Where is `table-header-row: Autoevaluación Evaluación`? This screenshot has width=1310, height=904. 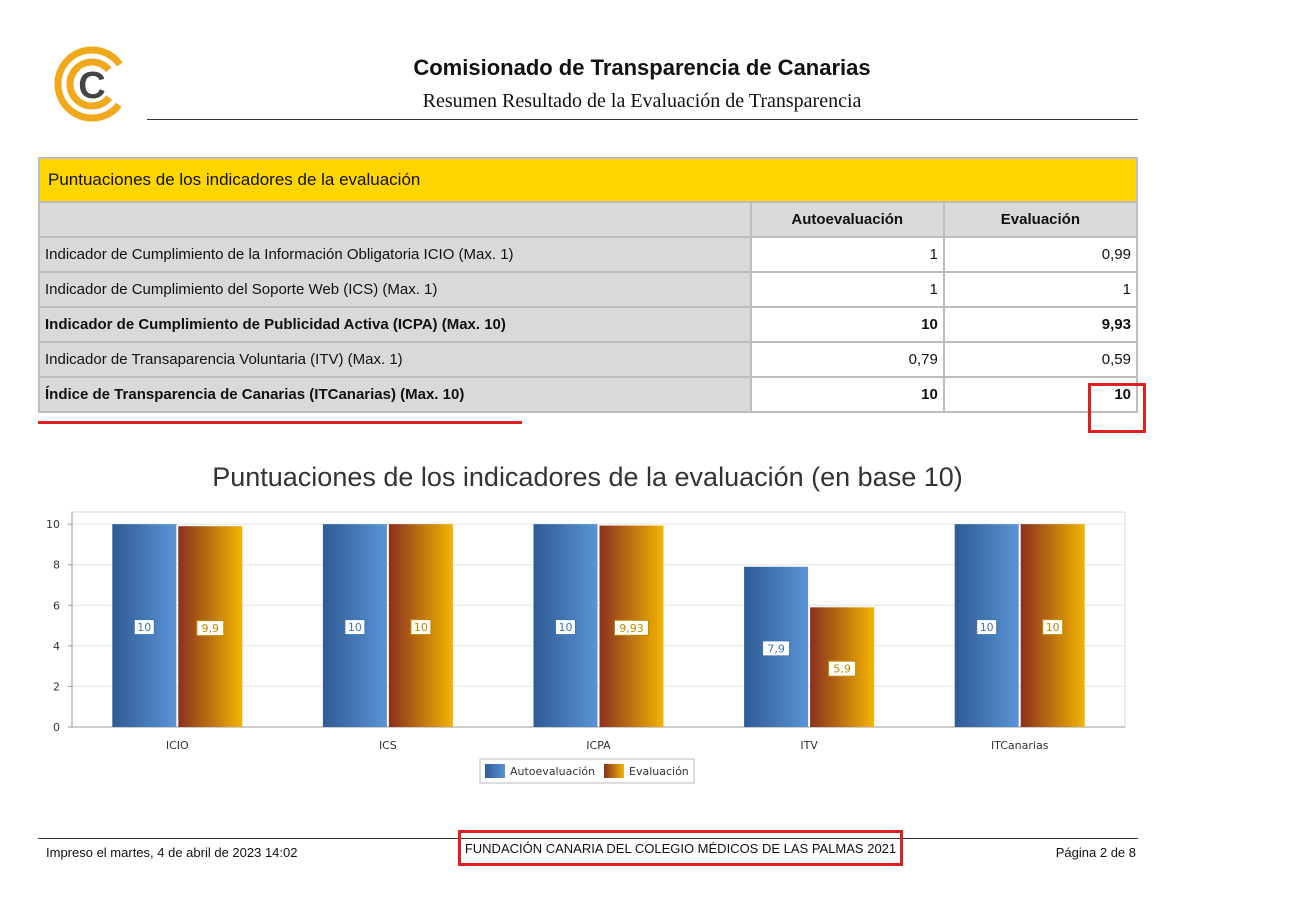 table-header-row: Autoevaluación Evaluación is located at coordinates (588, 219).